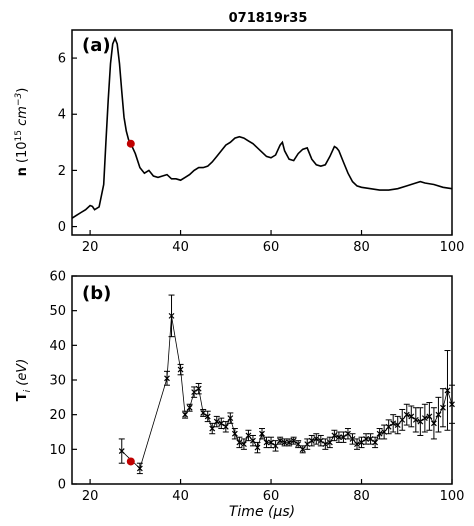 Image resolution: width=474 pixels, height=526 pixels. What do you see at coordinates (62, 115) in the screenshot?
I see `panel-a-ytick-label: 4` at bounding box center [62, 115].